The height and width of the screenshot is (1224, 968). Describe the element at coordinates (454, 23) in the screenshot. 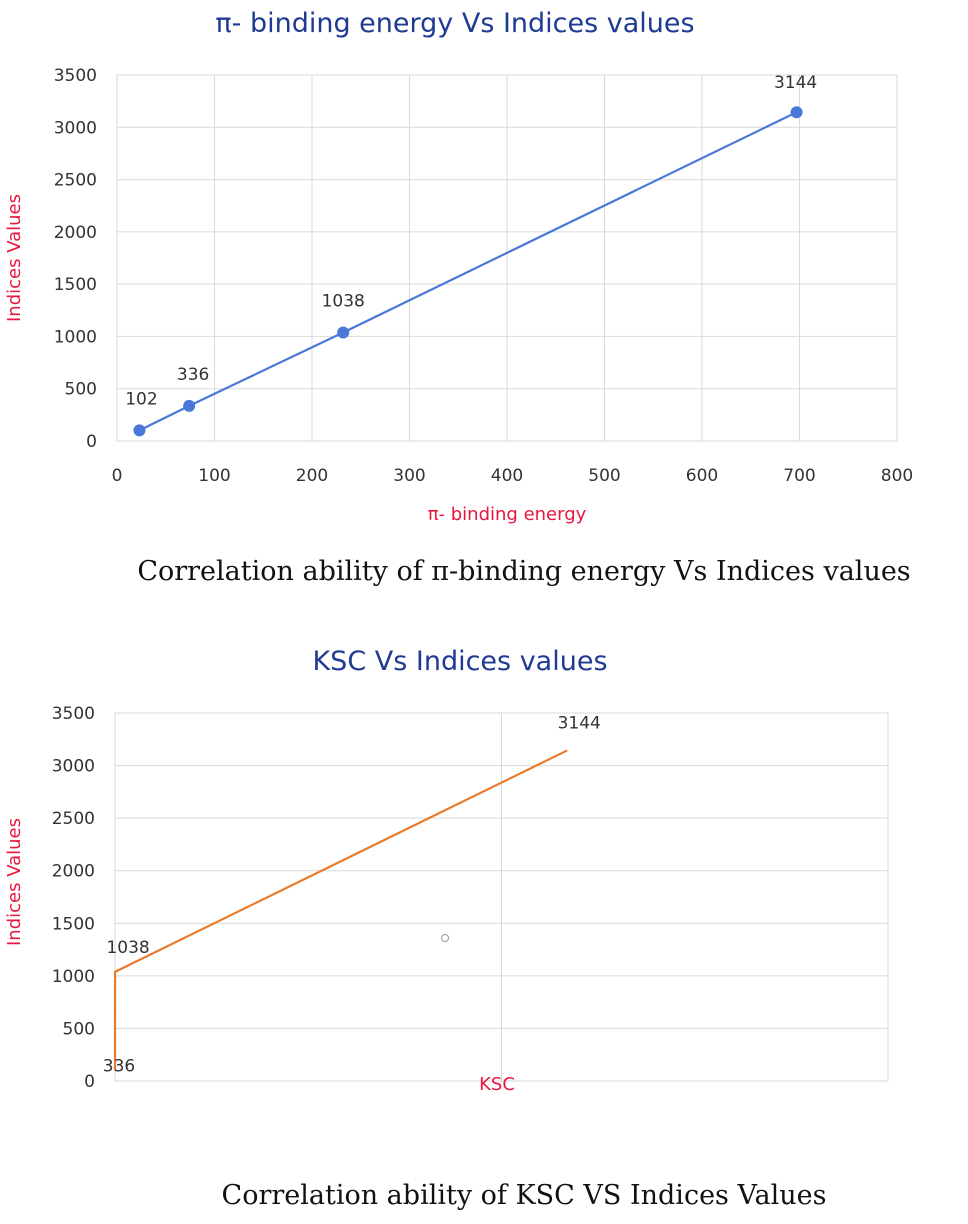

I see `chart1-title: π- binding energy Vs Indices values` at that location.